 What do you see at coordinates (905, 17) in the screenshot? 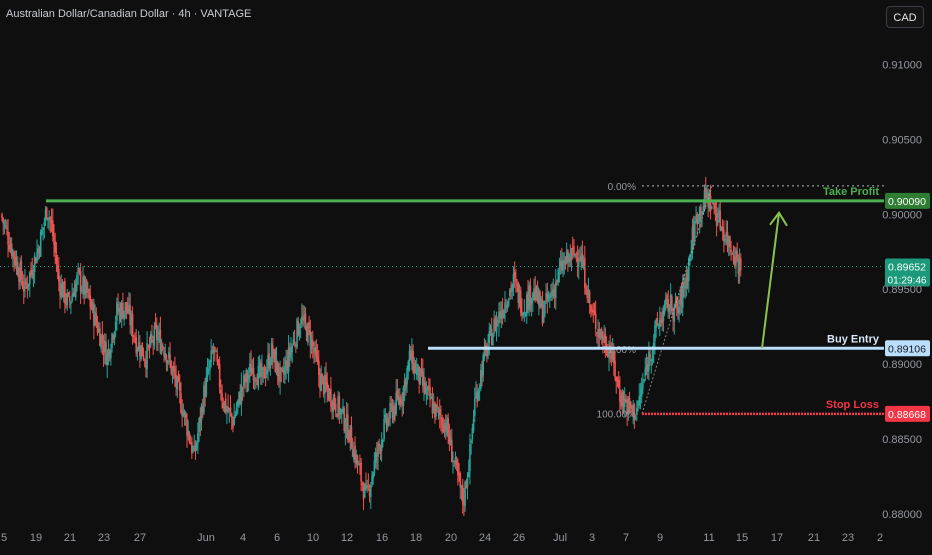
I see `currency-button: CAD` at bounding box center [905, 17].